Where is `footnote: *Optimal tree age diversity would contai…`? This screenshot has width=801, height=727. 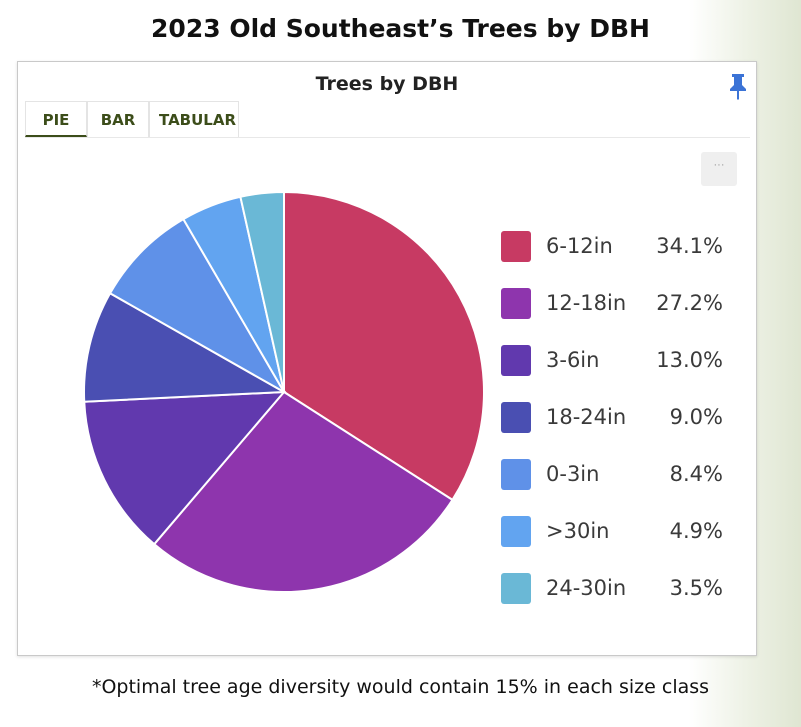
footnote: *Optimal tree age diversity would contai… is located at coordinates (400, 687).